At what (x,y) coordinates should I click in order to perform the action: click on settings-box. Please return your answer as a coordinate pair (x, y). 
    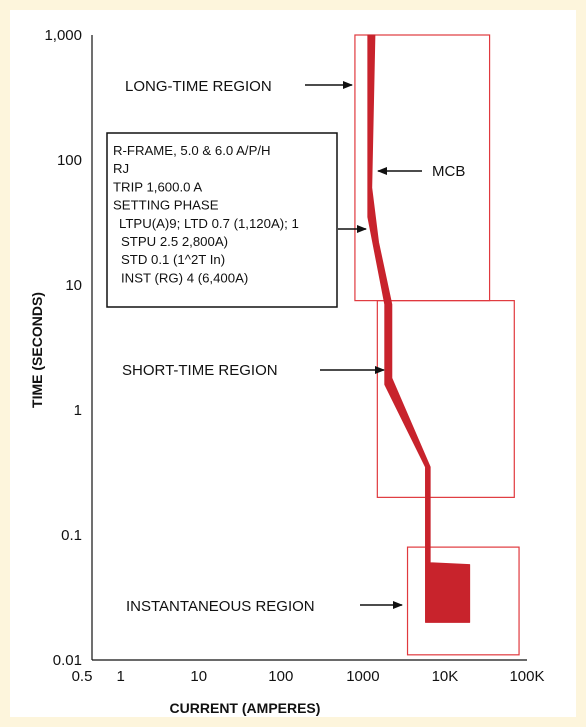
    Looking at the image, I should click on (222, 220).